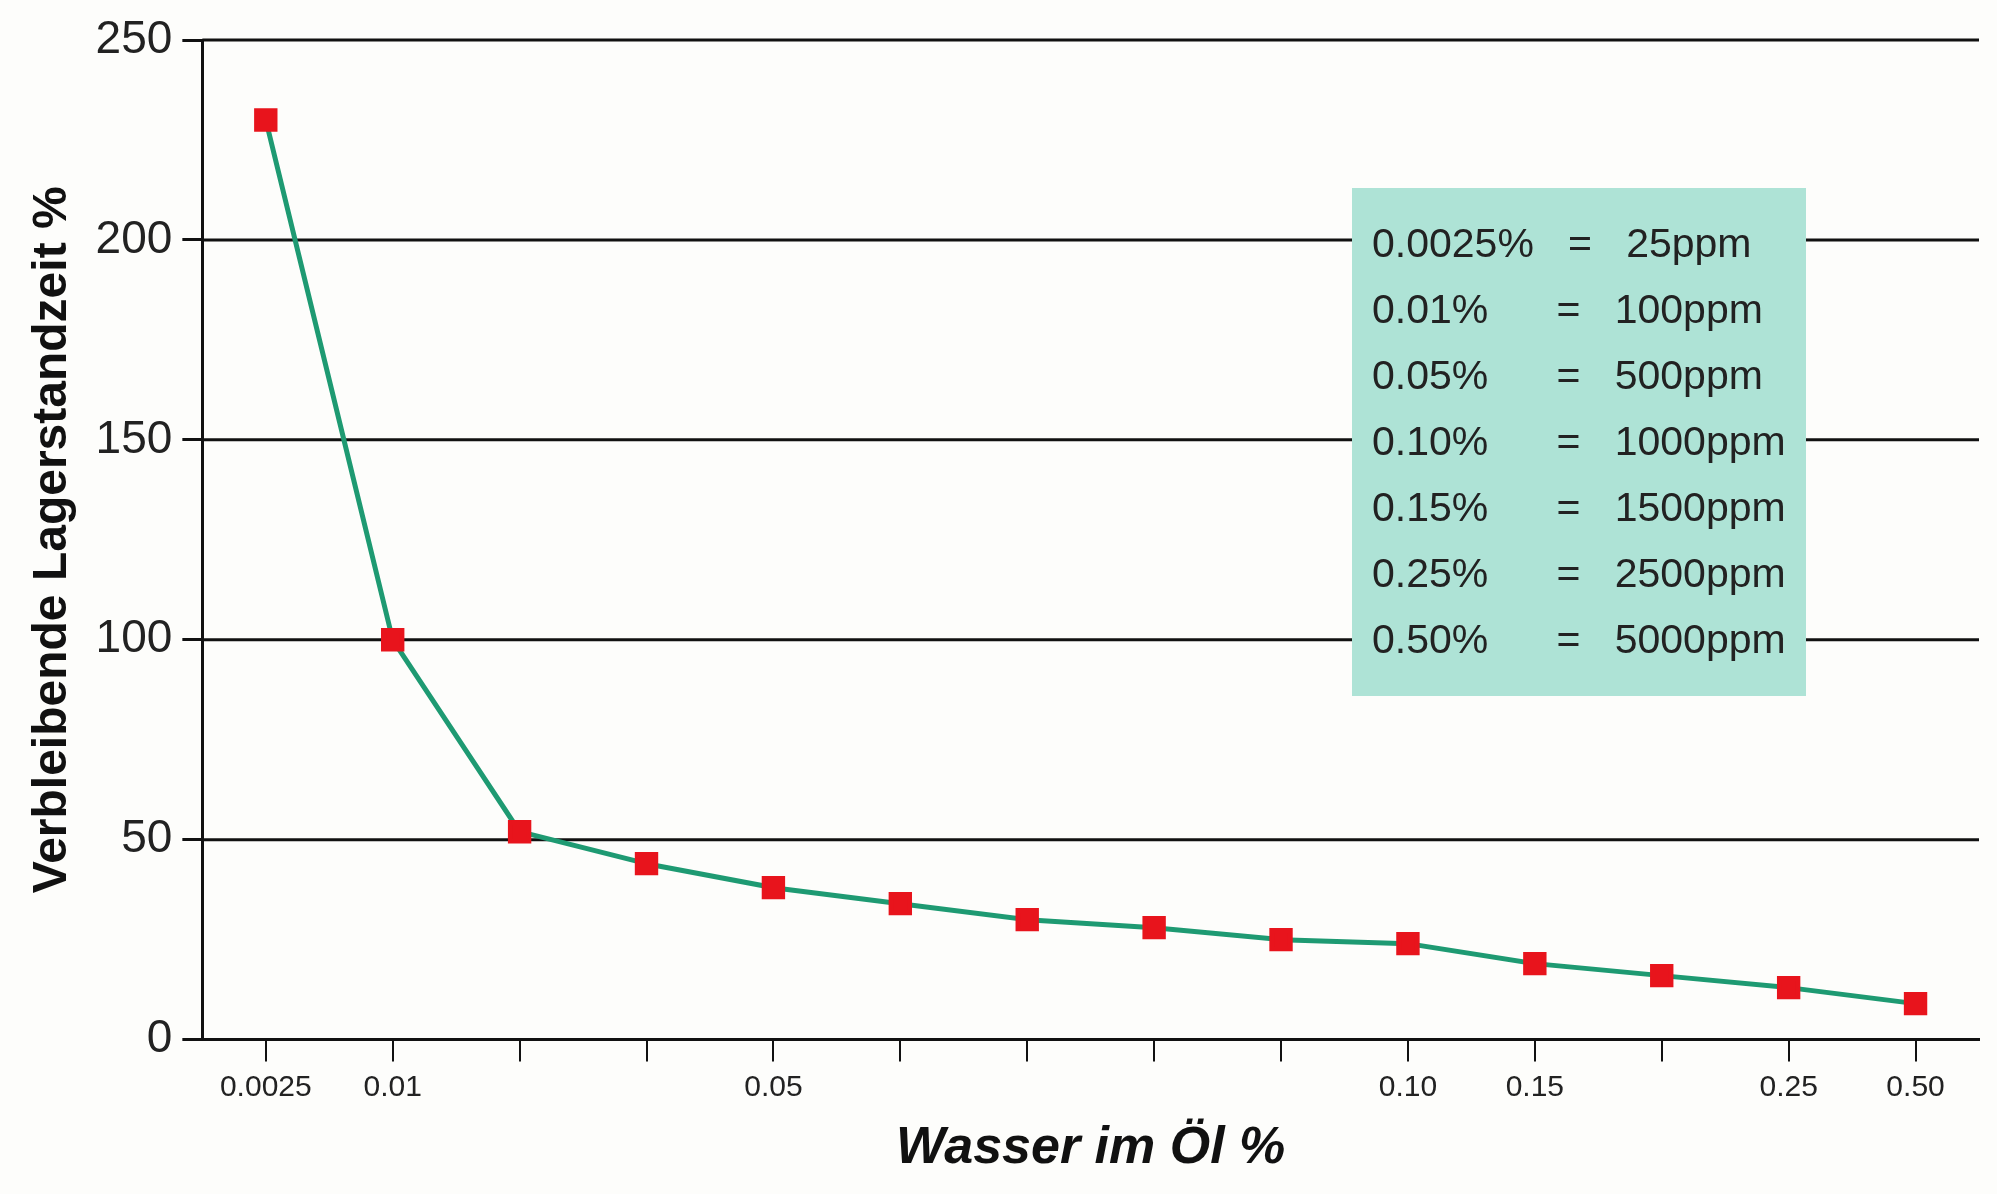  Describe the element at coordinates (1568, 375) in the screenshot. I see `annotation: 0.05% = 500ppm` at that location.